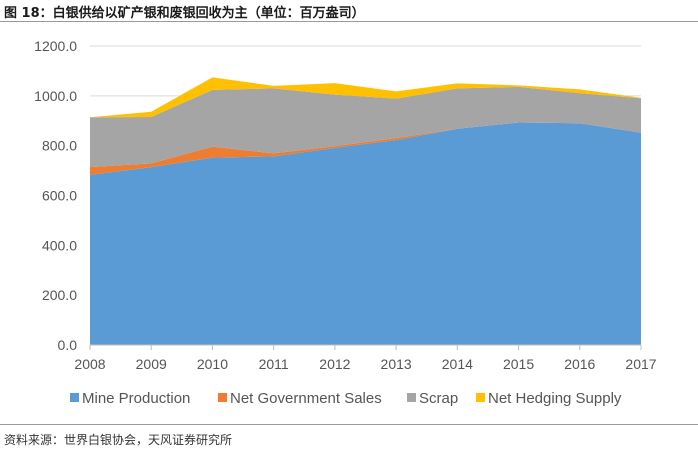 The width and height of the screenshot is (698, 454). Describe the element at coordinates (151, 364) in the screenshot. I see `x-tick-label: 2009` at that location.